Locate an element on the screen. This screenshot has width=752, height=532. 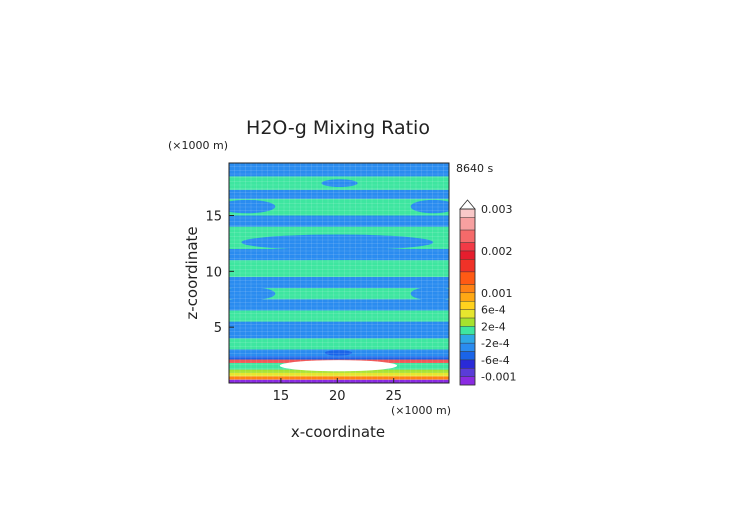
x-tick-label: 25 is located at coordinates (393, 396).